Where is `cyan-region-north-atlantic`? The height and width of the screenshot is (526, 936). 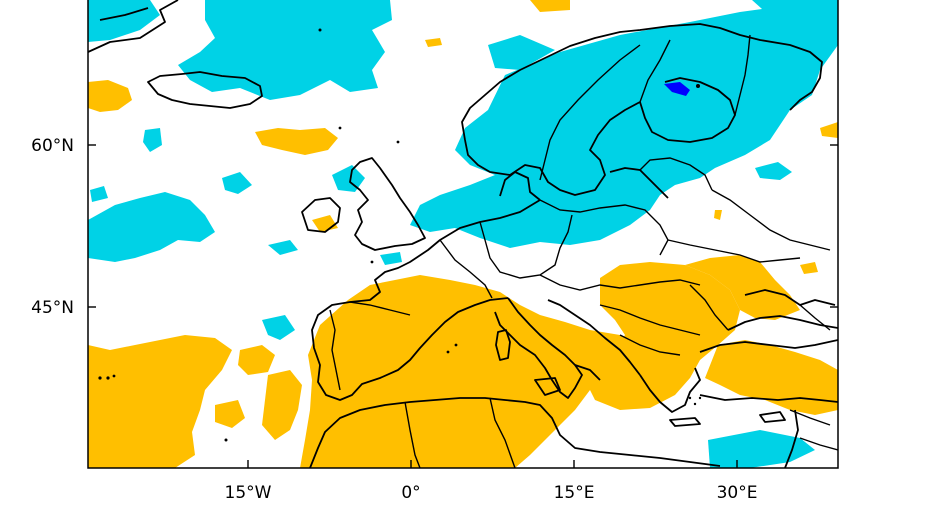 cyan-region-north-atlantic is located at coordinates (285, 50).